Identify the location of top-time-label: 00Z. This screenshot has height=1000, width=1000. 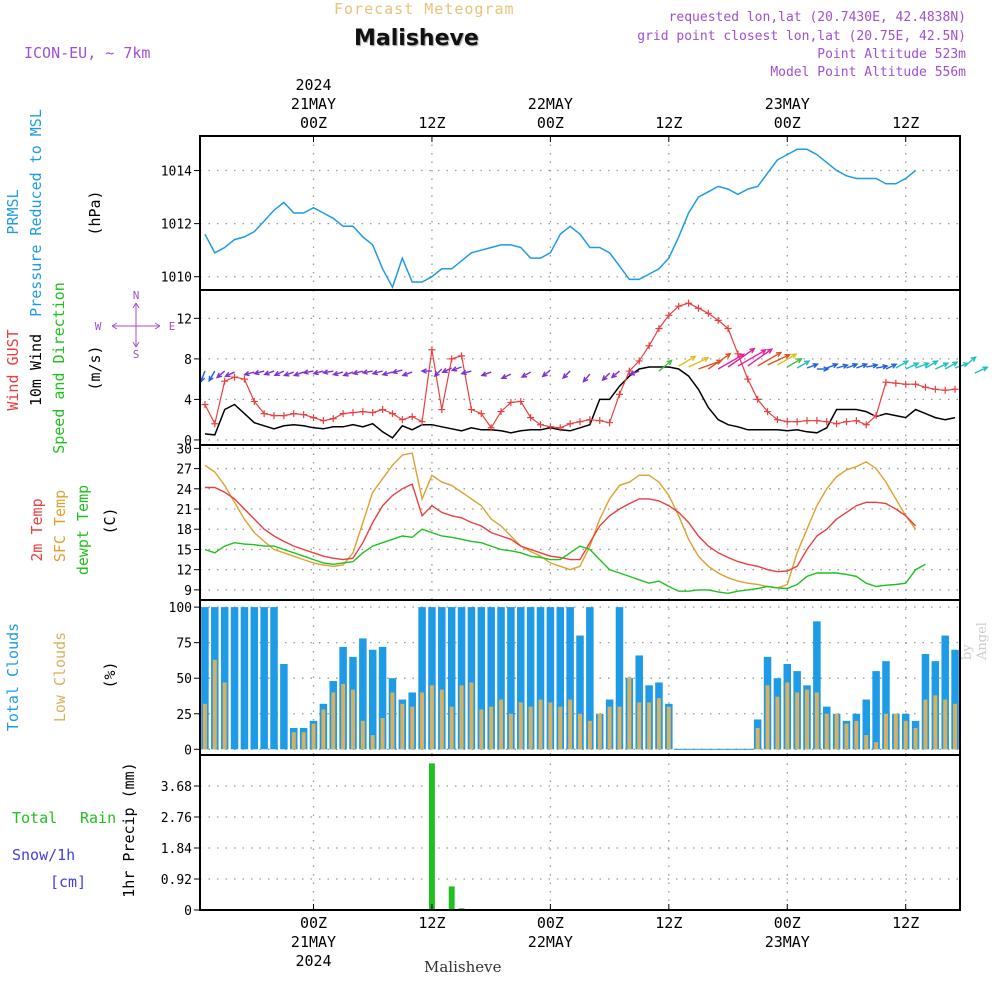
(313, 123).